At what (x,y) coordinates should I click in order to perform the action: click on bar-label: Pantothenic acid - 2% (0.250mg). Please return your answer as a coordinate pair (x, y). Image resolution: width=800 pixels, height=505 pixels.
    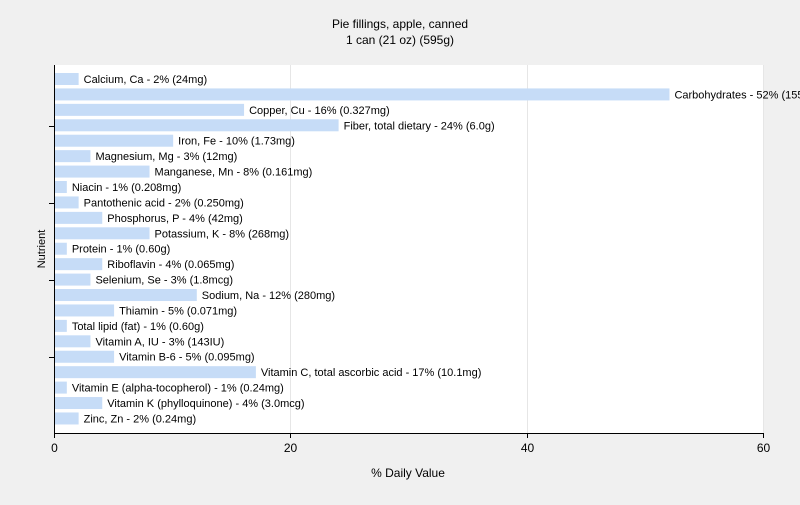
    Looking at the image, I should click on (164, 203).